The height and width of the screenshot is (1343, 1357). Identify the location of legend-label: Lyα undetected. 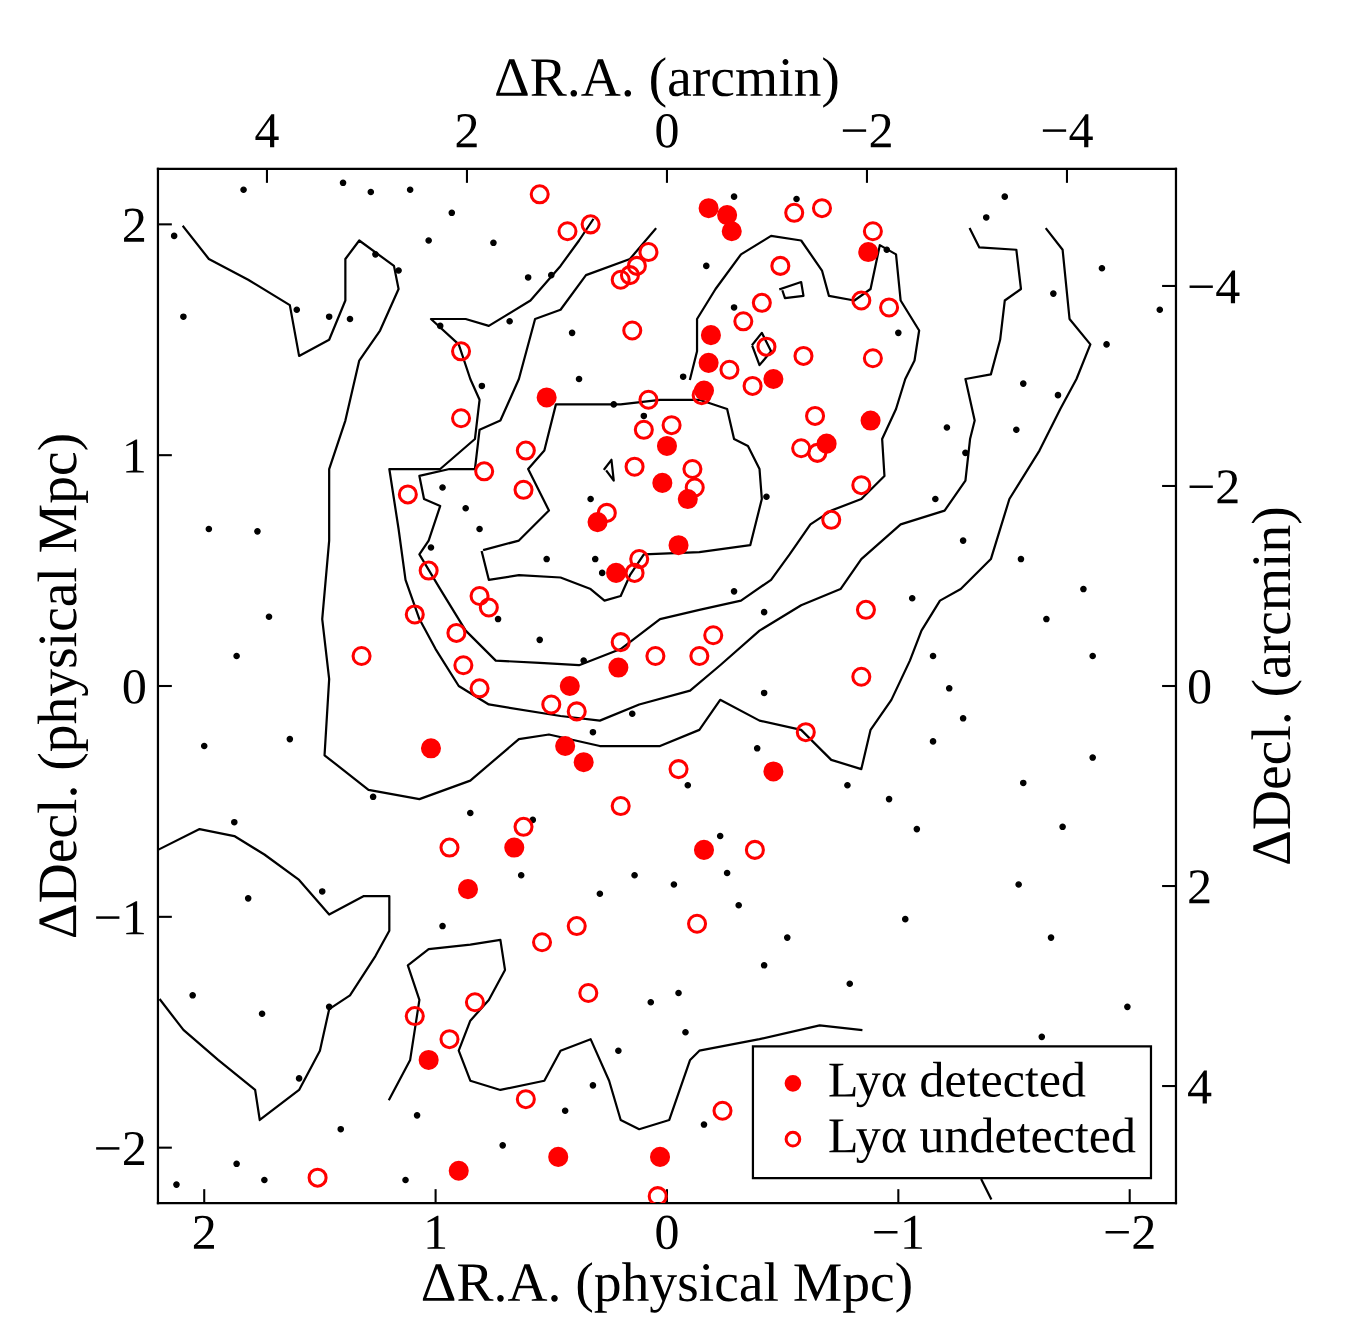
(982, 1140).